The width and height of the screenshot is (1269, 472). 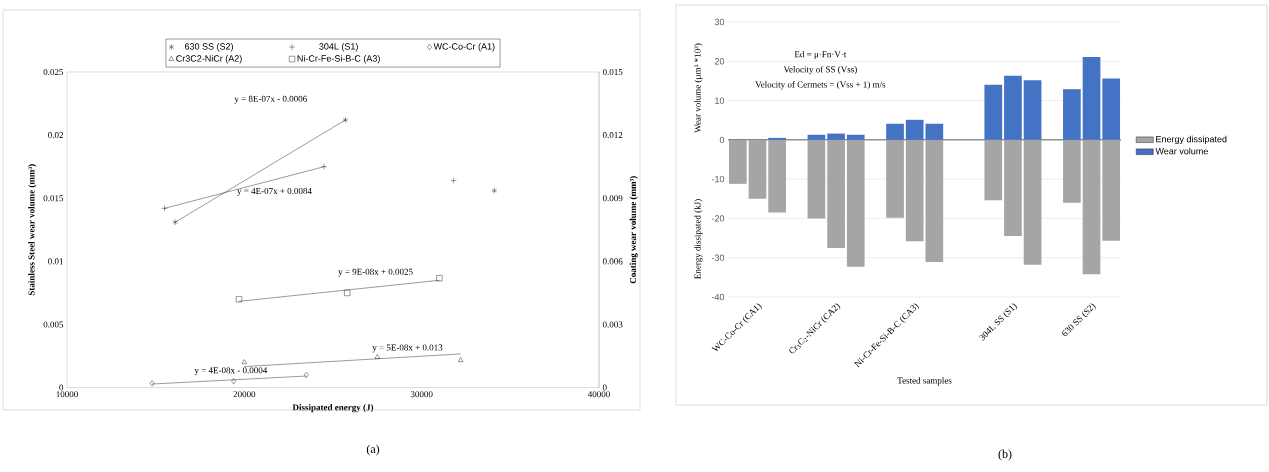 What do you see at coordinates (333, 408) in the screenshot?
I see `x-axis-title: Dissipated energy (J)` at bounding box center [333, 408].